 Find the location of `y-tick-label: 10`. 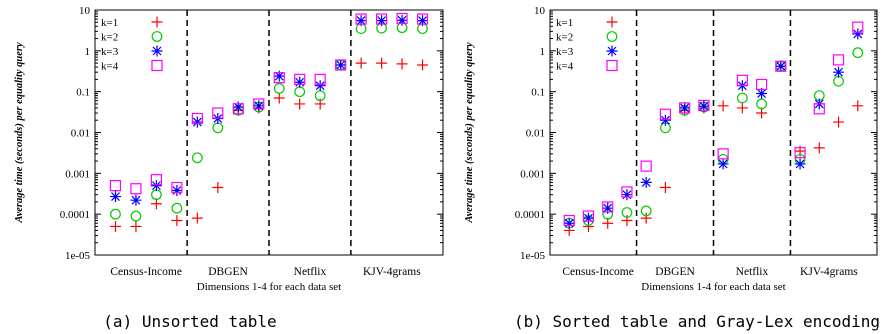

y-tick-label: 10 is located at coordinates (85, 11).